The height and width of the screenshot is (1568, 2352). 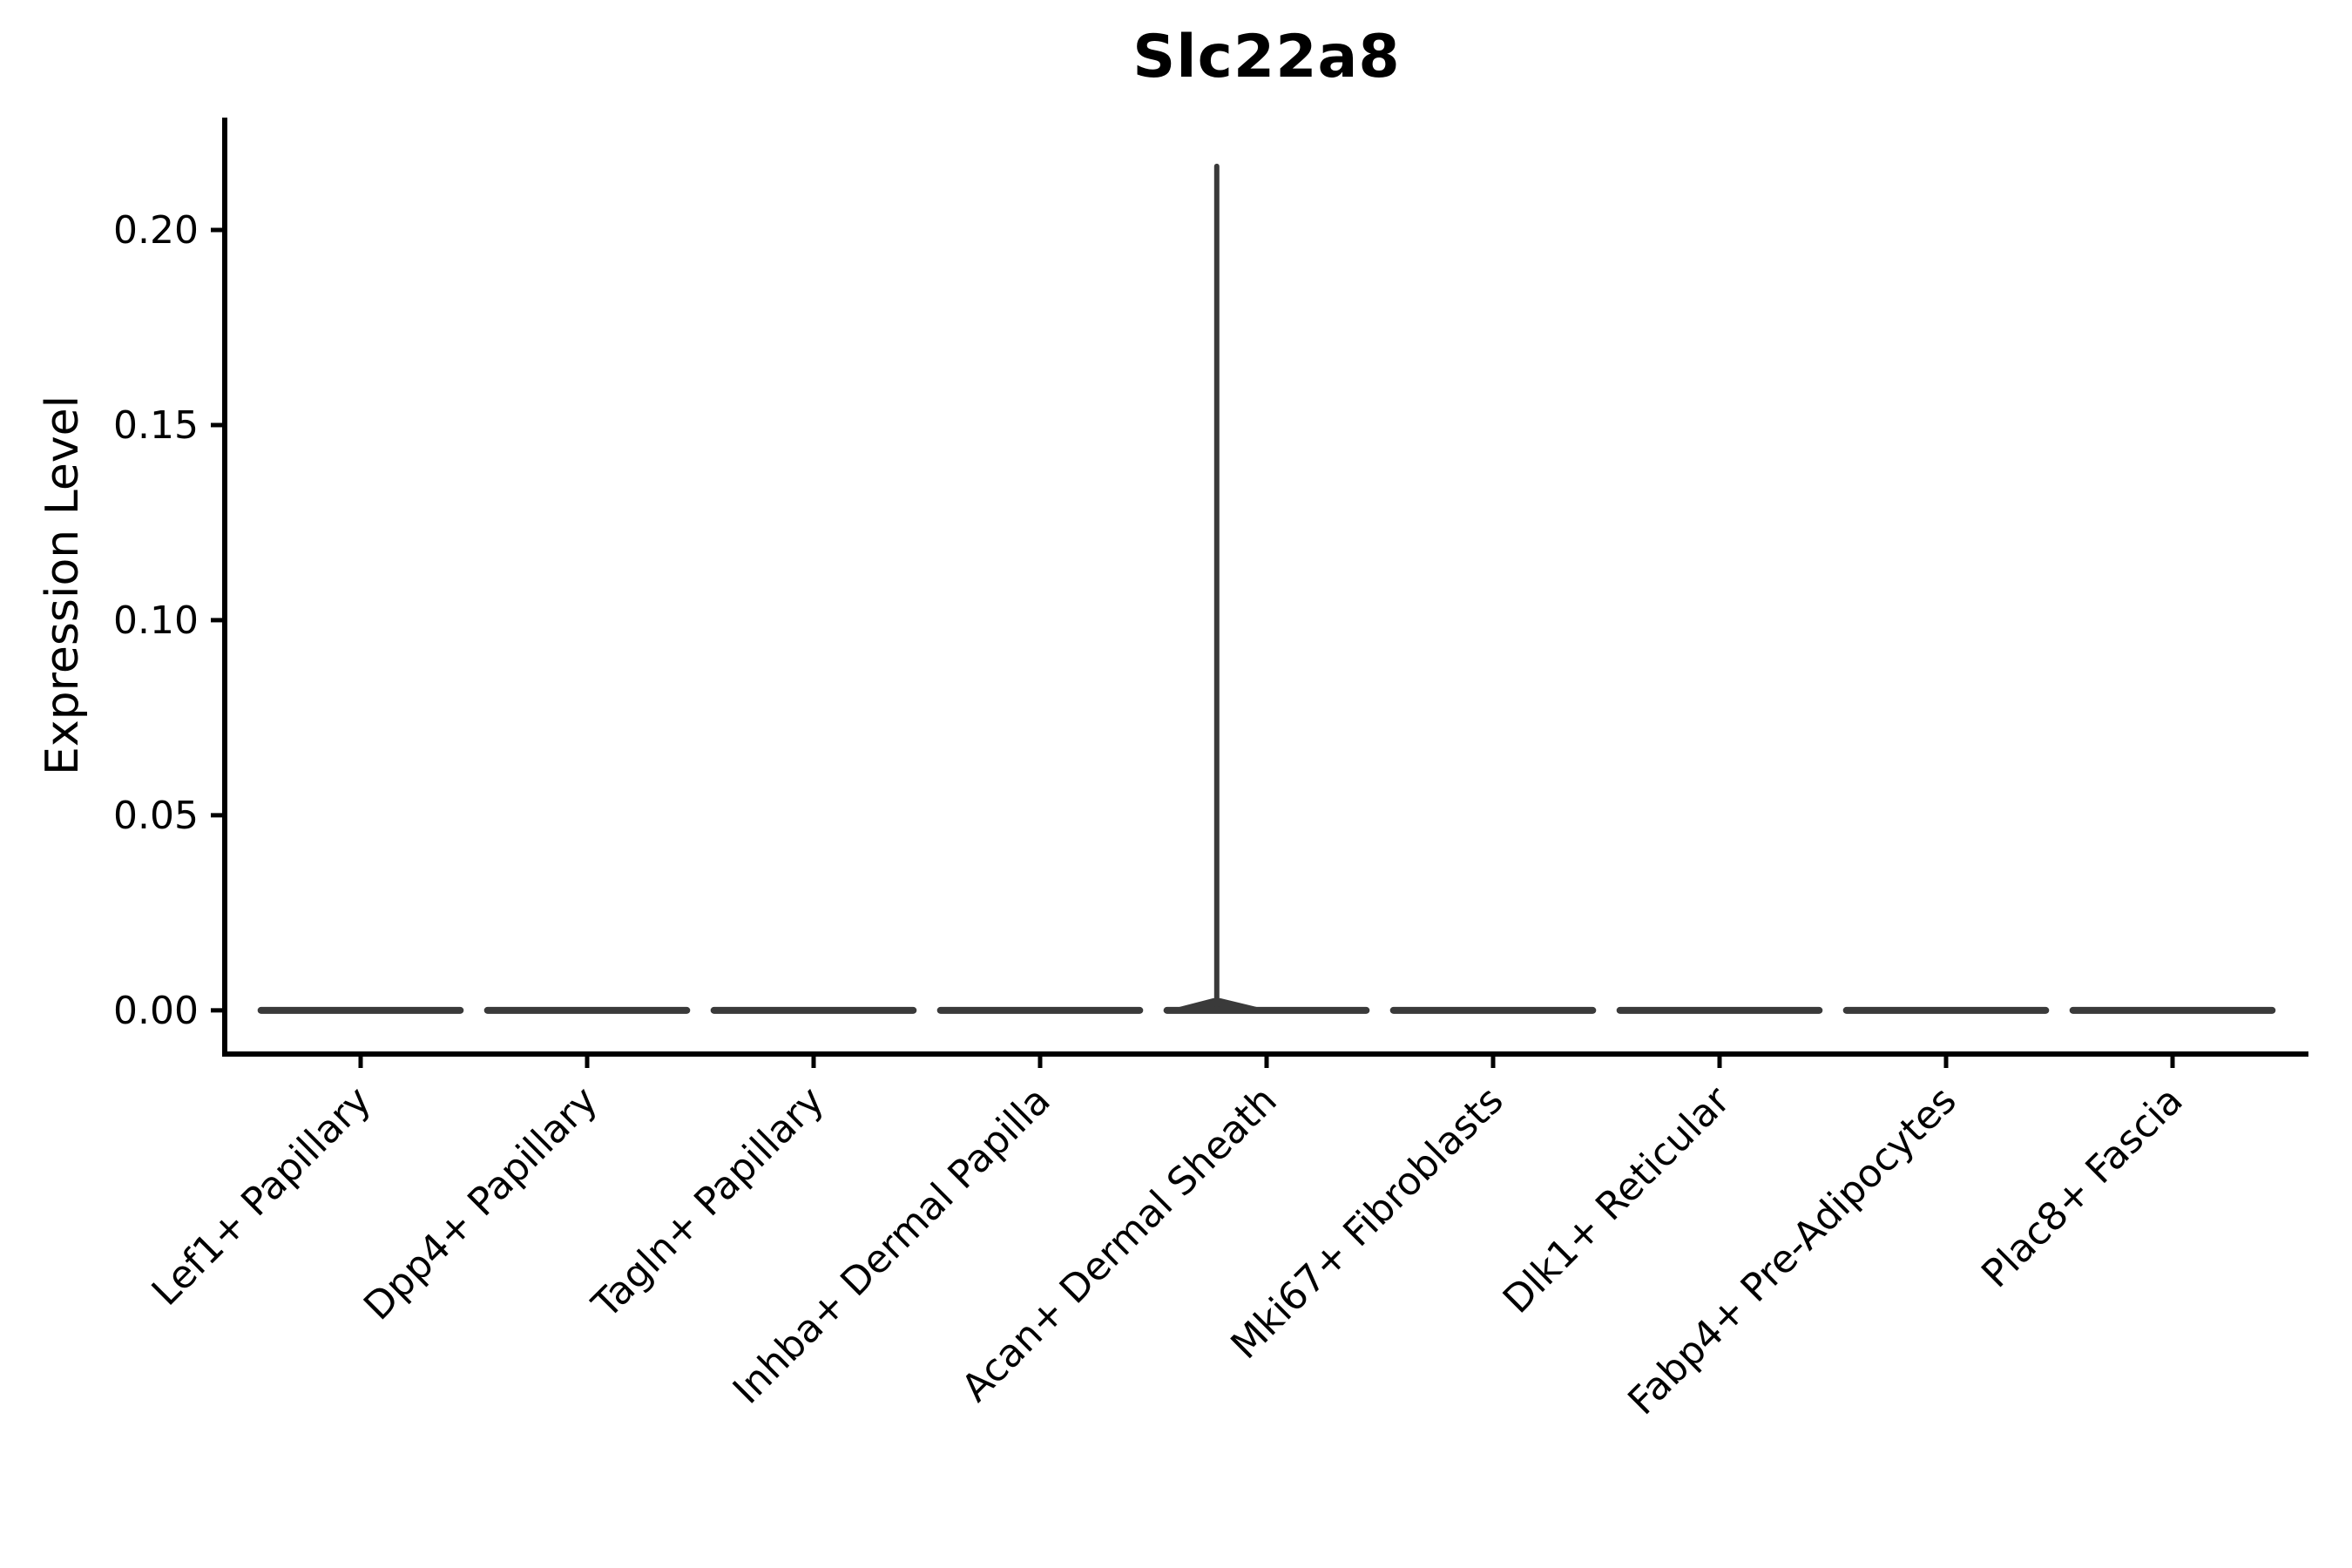 I want to click on x-tick-label: Plac8+ Fascia, so click(x=2082, y=1187).